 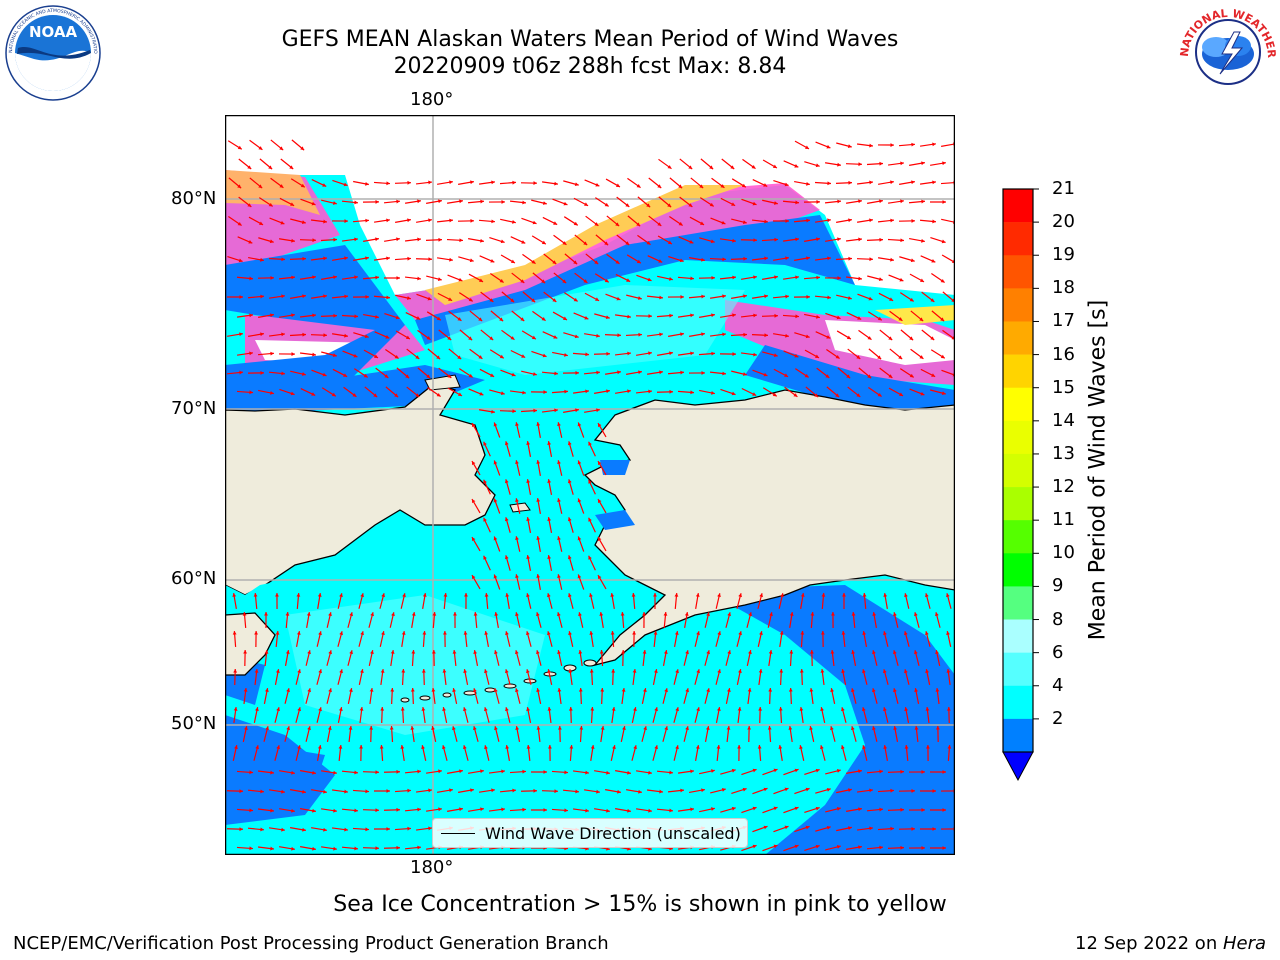 I want to click on colorbar-tick-label: 8, so click(x=1058, y=619).